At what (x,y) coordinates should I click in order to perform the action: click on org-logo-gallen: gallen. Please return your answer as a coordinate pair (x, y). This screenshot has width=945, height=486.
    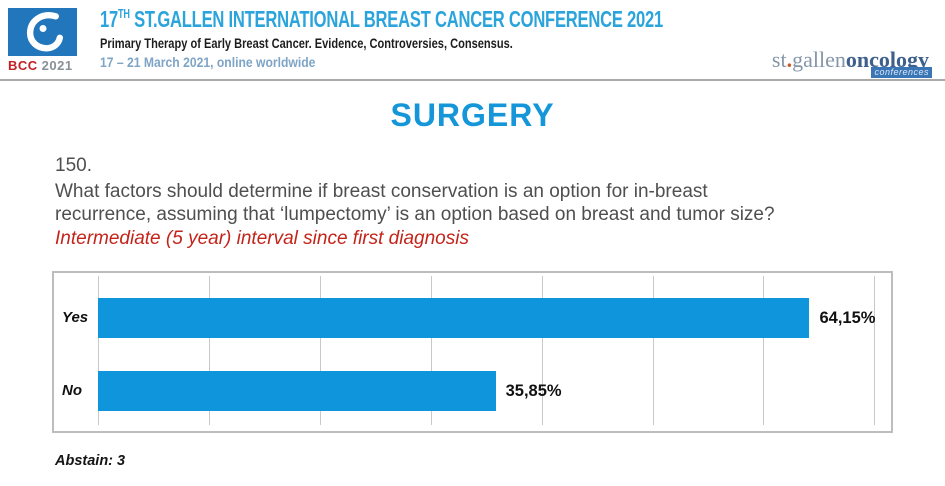
    Looking at the image, I should click on (819, 59).